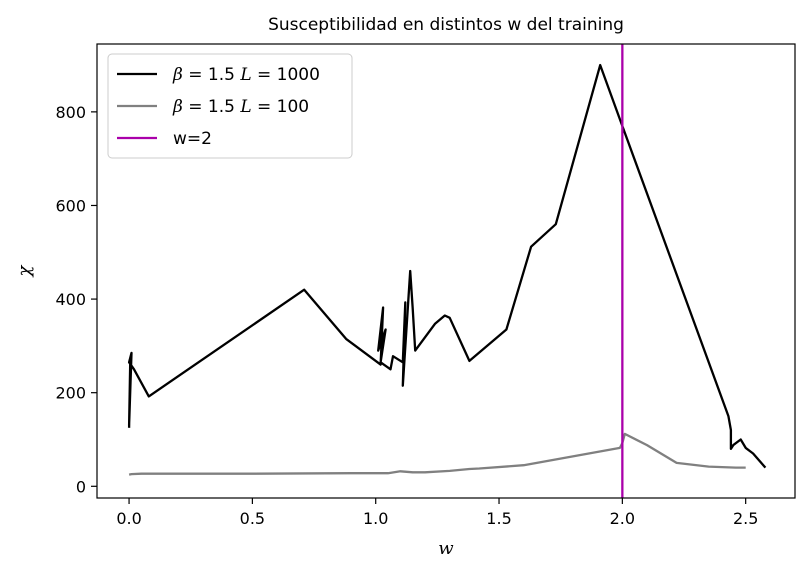 This screenshot has width=810, height=574. Describe the element at coordinates (622, 518) in the screenshot. I see `x-tick-label: 2.0` at that location.